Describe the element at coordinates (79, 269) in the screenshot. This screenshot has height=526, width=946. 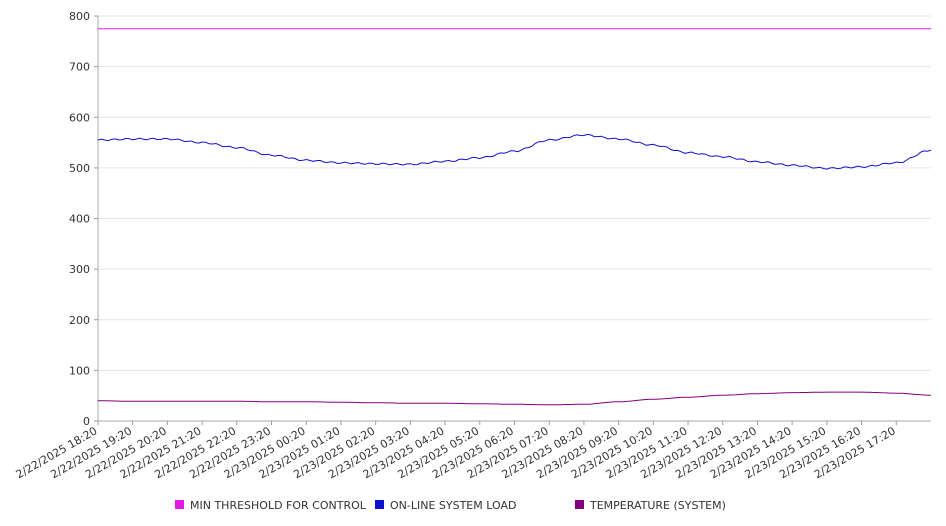
I see `y-tick-label: 300` at that location.